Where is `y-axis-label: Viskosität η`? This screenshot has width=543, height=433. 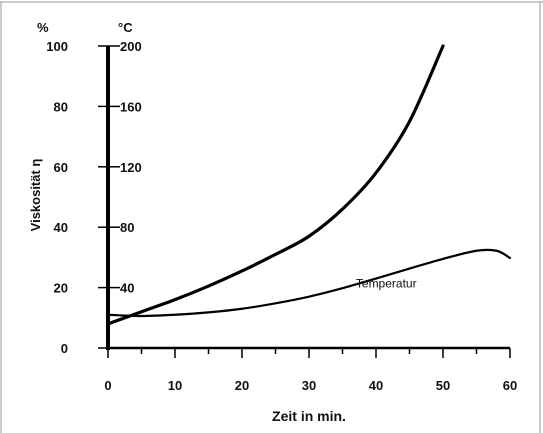
y-axis-label: Viskosität η is located at coordinates (35, 195).